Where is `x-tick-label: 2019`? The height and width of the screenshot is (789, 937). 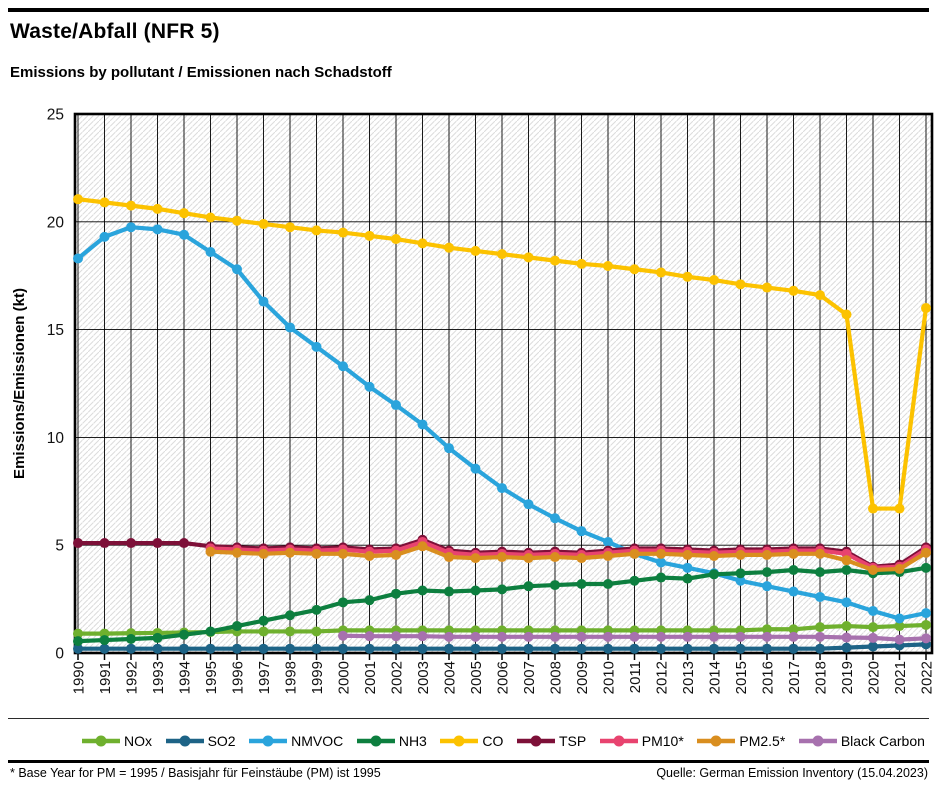 x-tick-label: 2019 is located at coordinates (847, 677).